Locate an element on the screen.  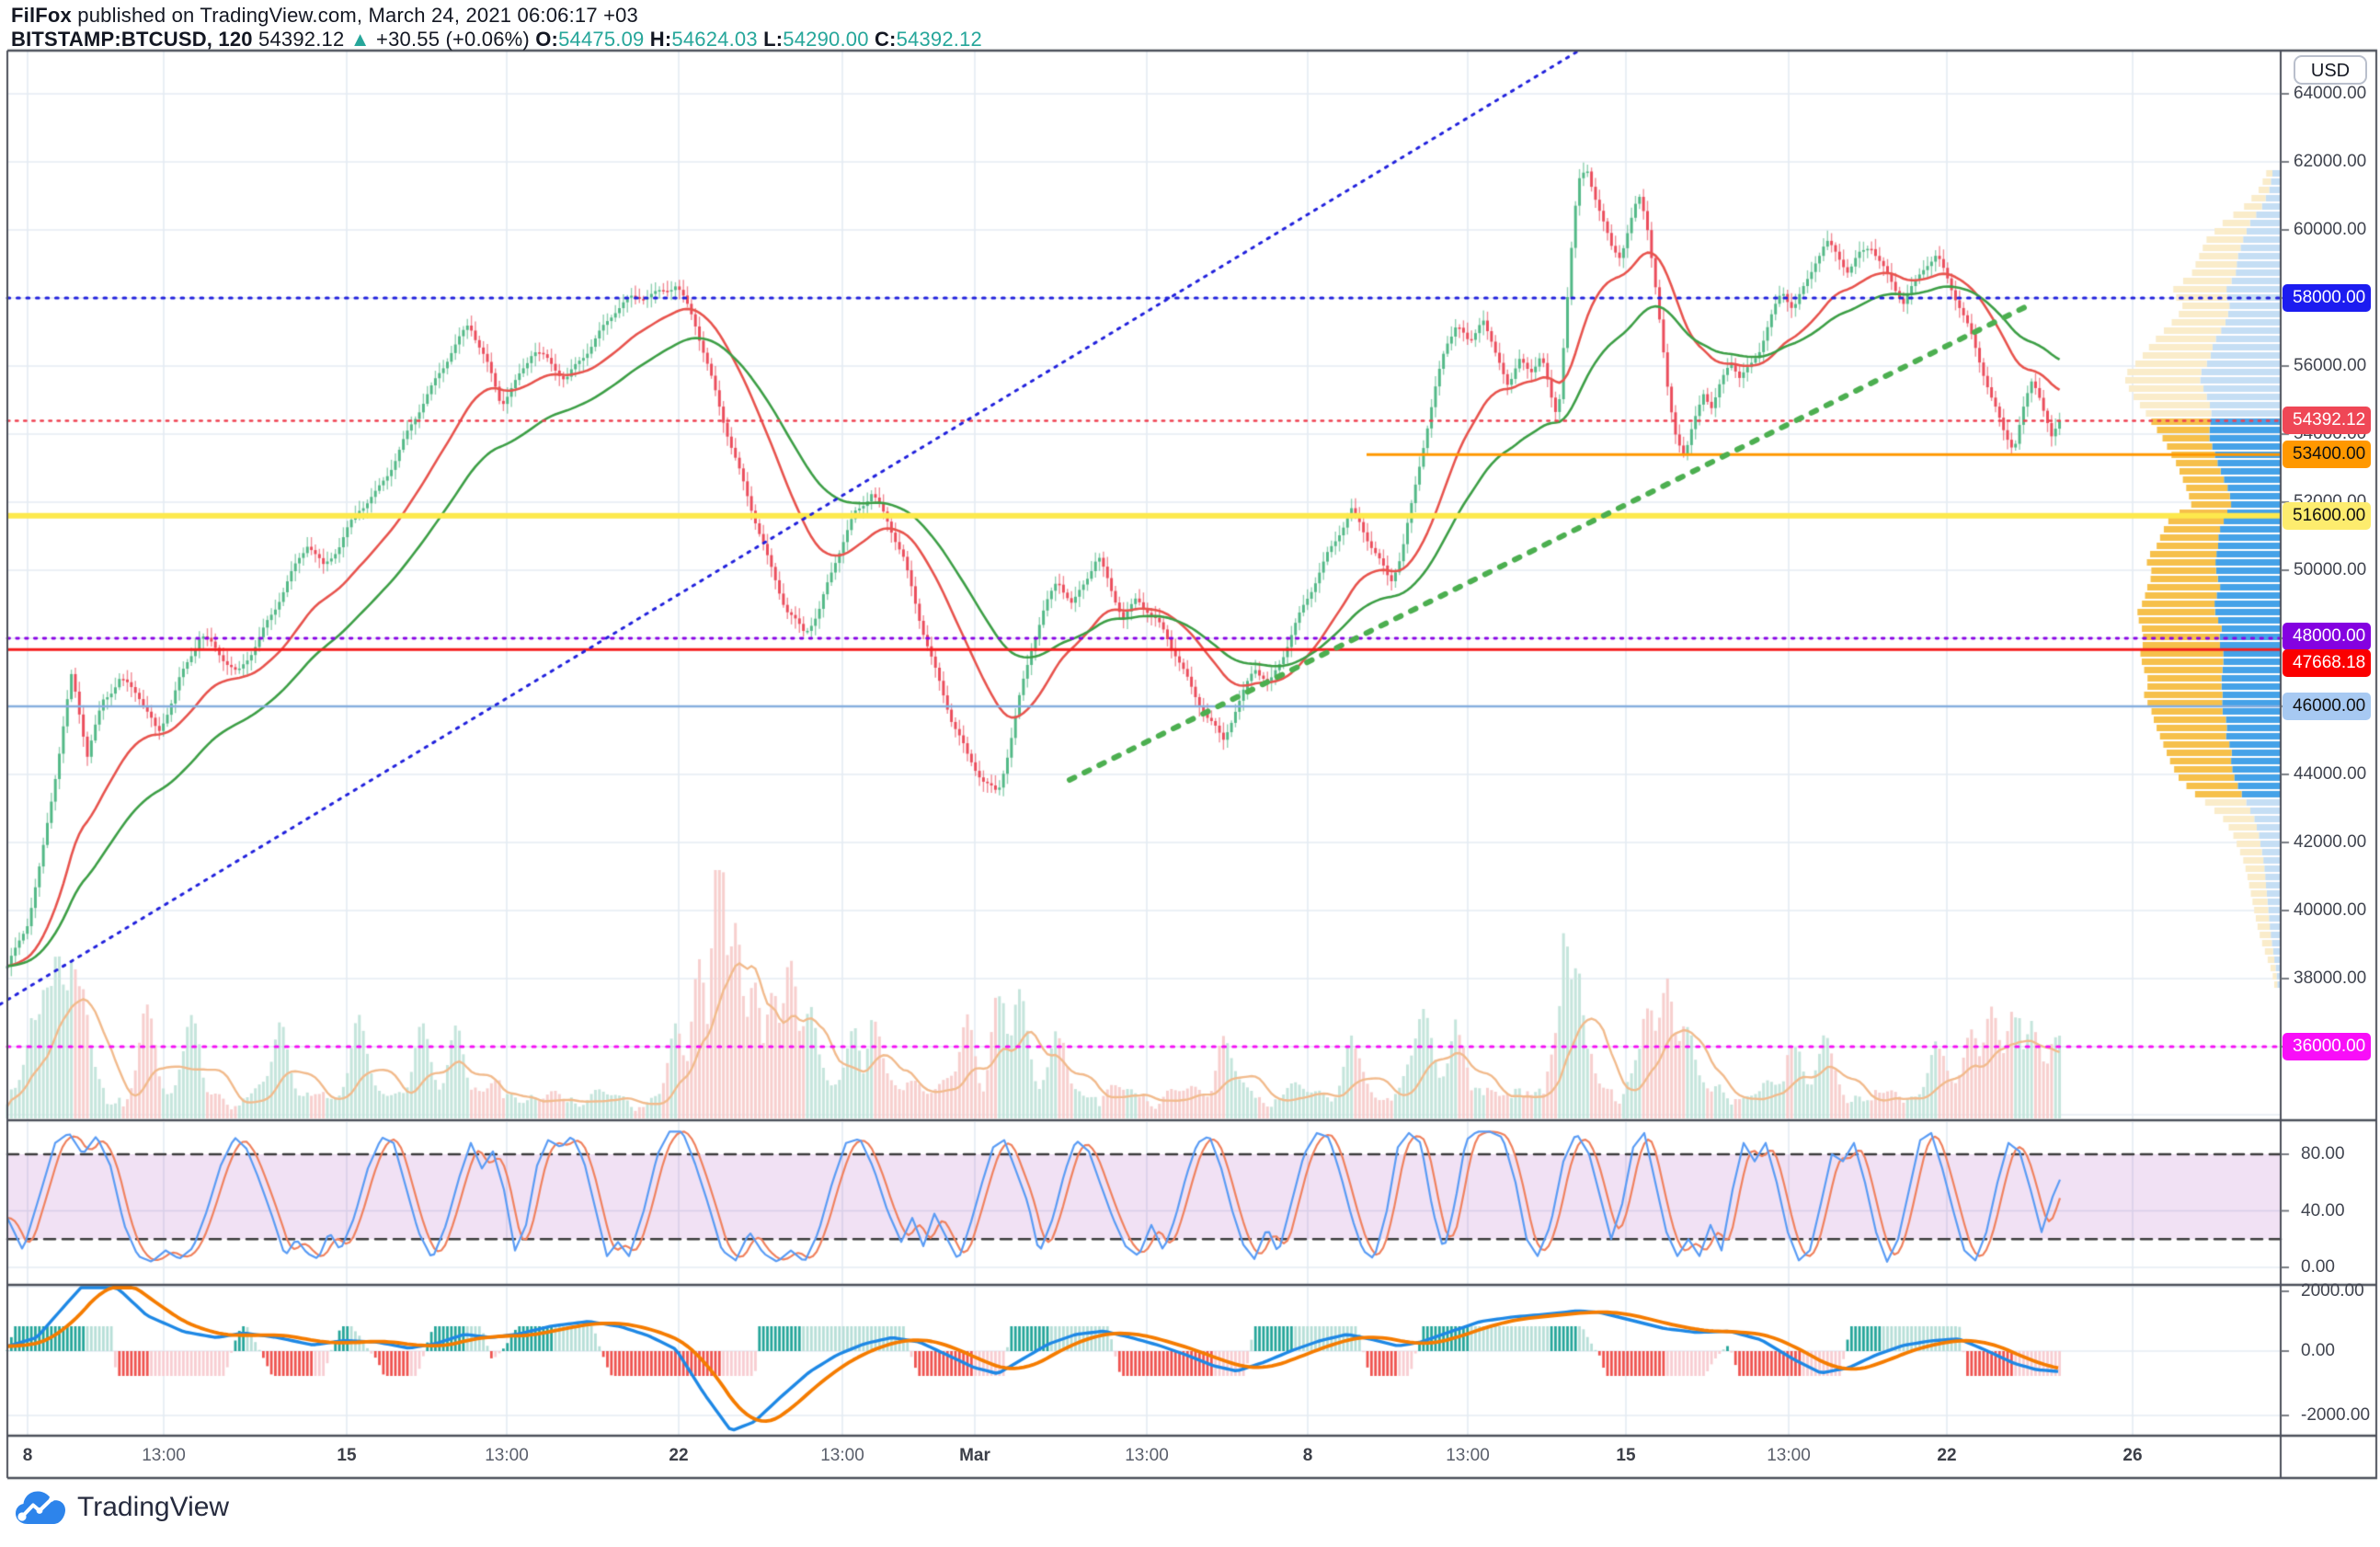
price-axis-tick: 50000.00 is located at coordinates (2330, 569).